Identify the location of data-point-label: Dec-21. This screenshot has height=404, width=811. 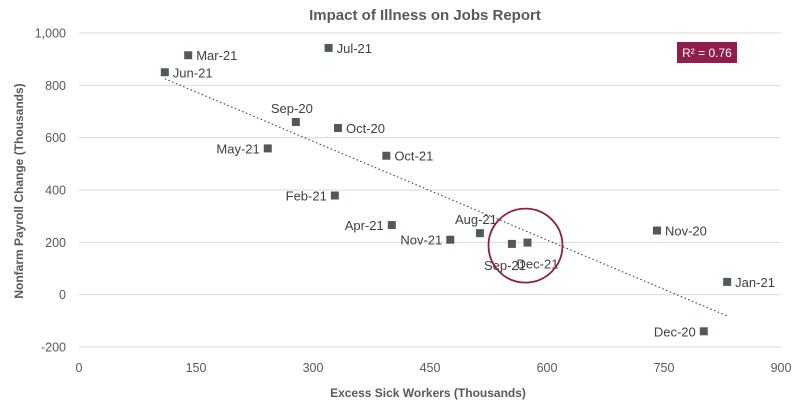
(538, 264).